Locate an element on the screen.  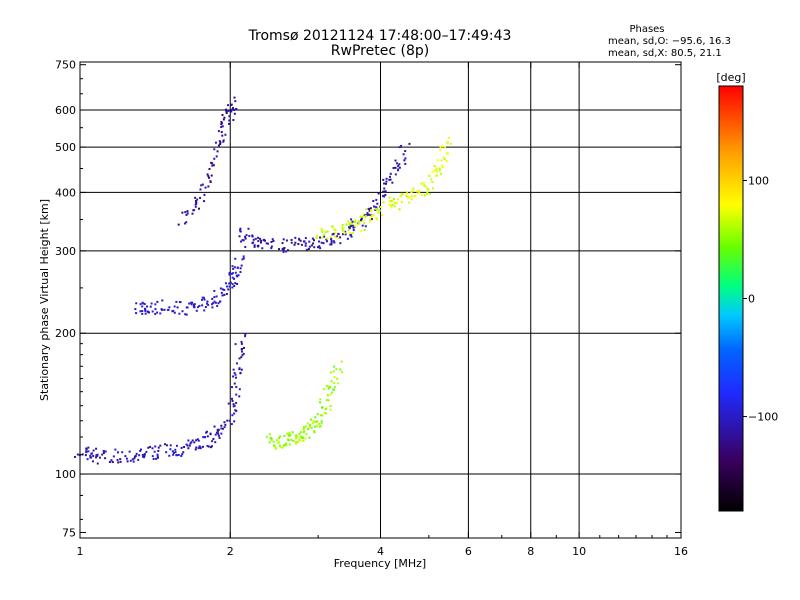
colorbar-tick-label: 100 is located at coordinates (758, 180).